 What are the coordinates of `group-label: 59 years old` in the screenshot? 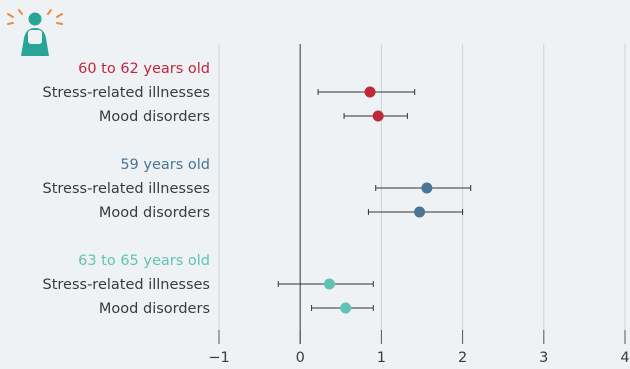 It's located at (165, 165).